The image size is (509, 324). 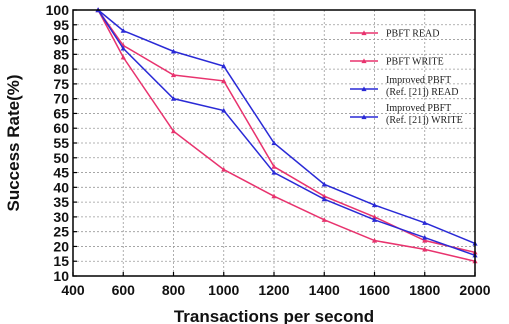 I want to click on y-tick-label: 25, so click(x=61, y=232).